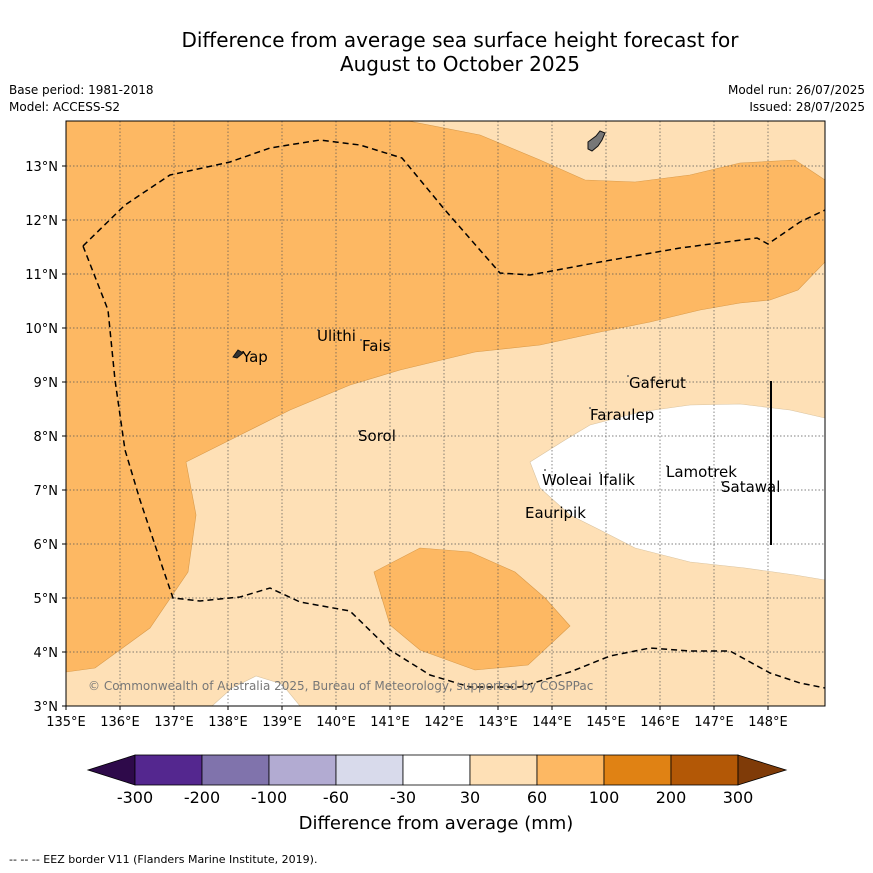 This screenshot has width=873, height=873. I want to click on colorbar-tick: -60, so click(336, 797).